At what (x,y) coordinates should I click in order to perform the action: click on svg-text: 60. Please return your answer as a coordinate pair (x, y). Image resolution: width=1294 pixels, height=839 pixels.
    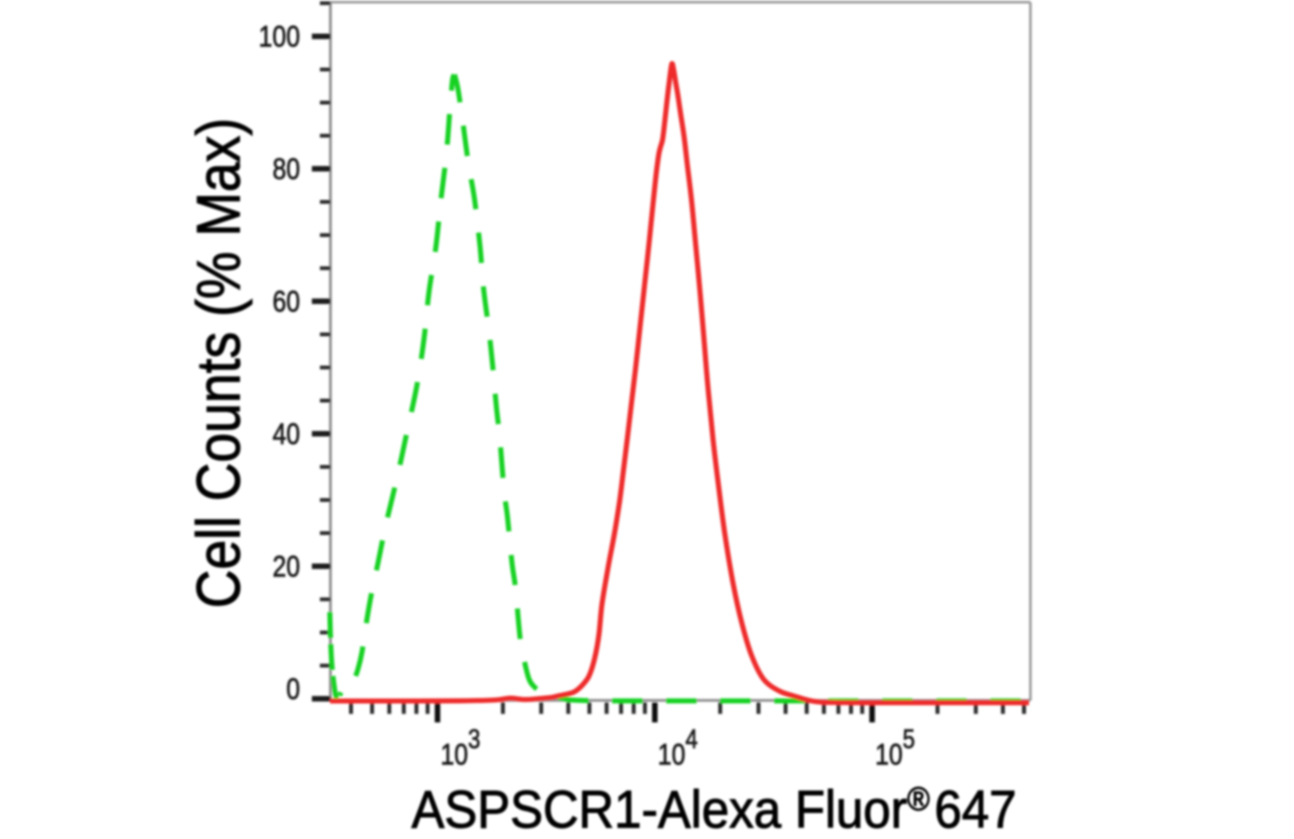
    Looking at the image, I should click on (286, 301).